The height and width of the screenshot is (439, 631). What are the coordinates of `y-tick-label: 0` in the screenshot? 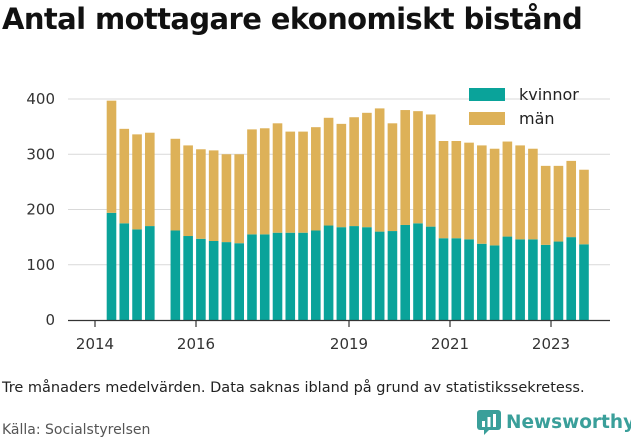 It's located at (50, 320).